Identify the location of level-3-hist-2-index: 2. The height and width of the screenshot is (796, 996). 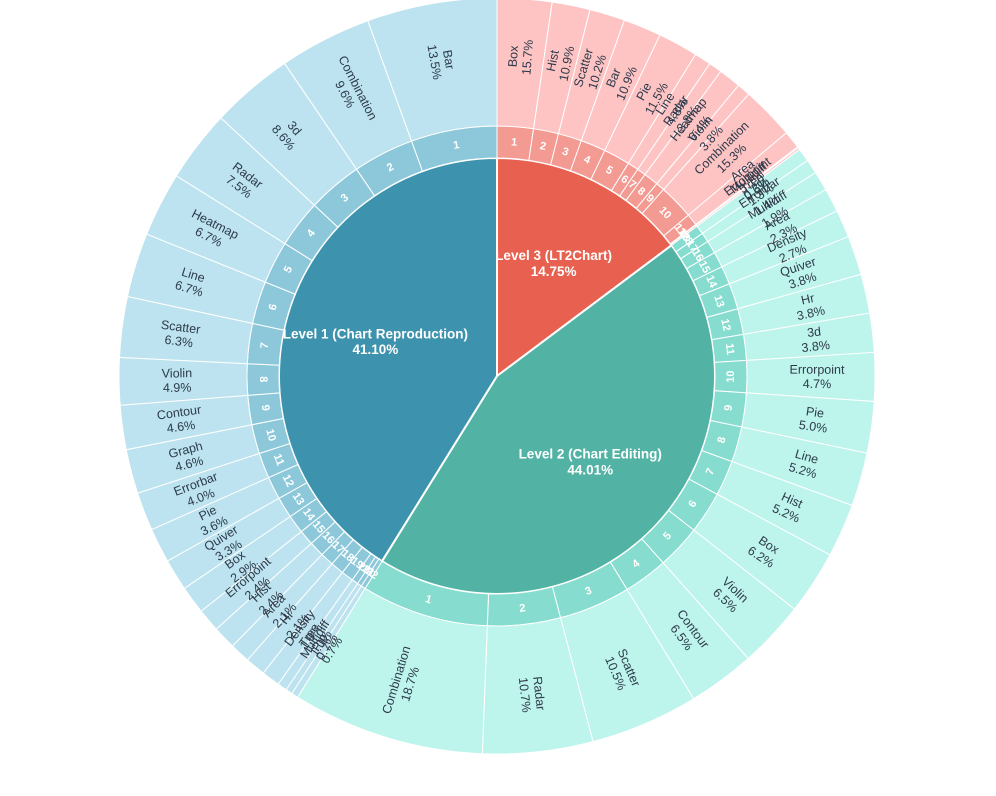
(543, 146).